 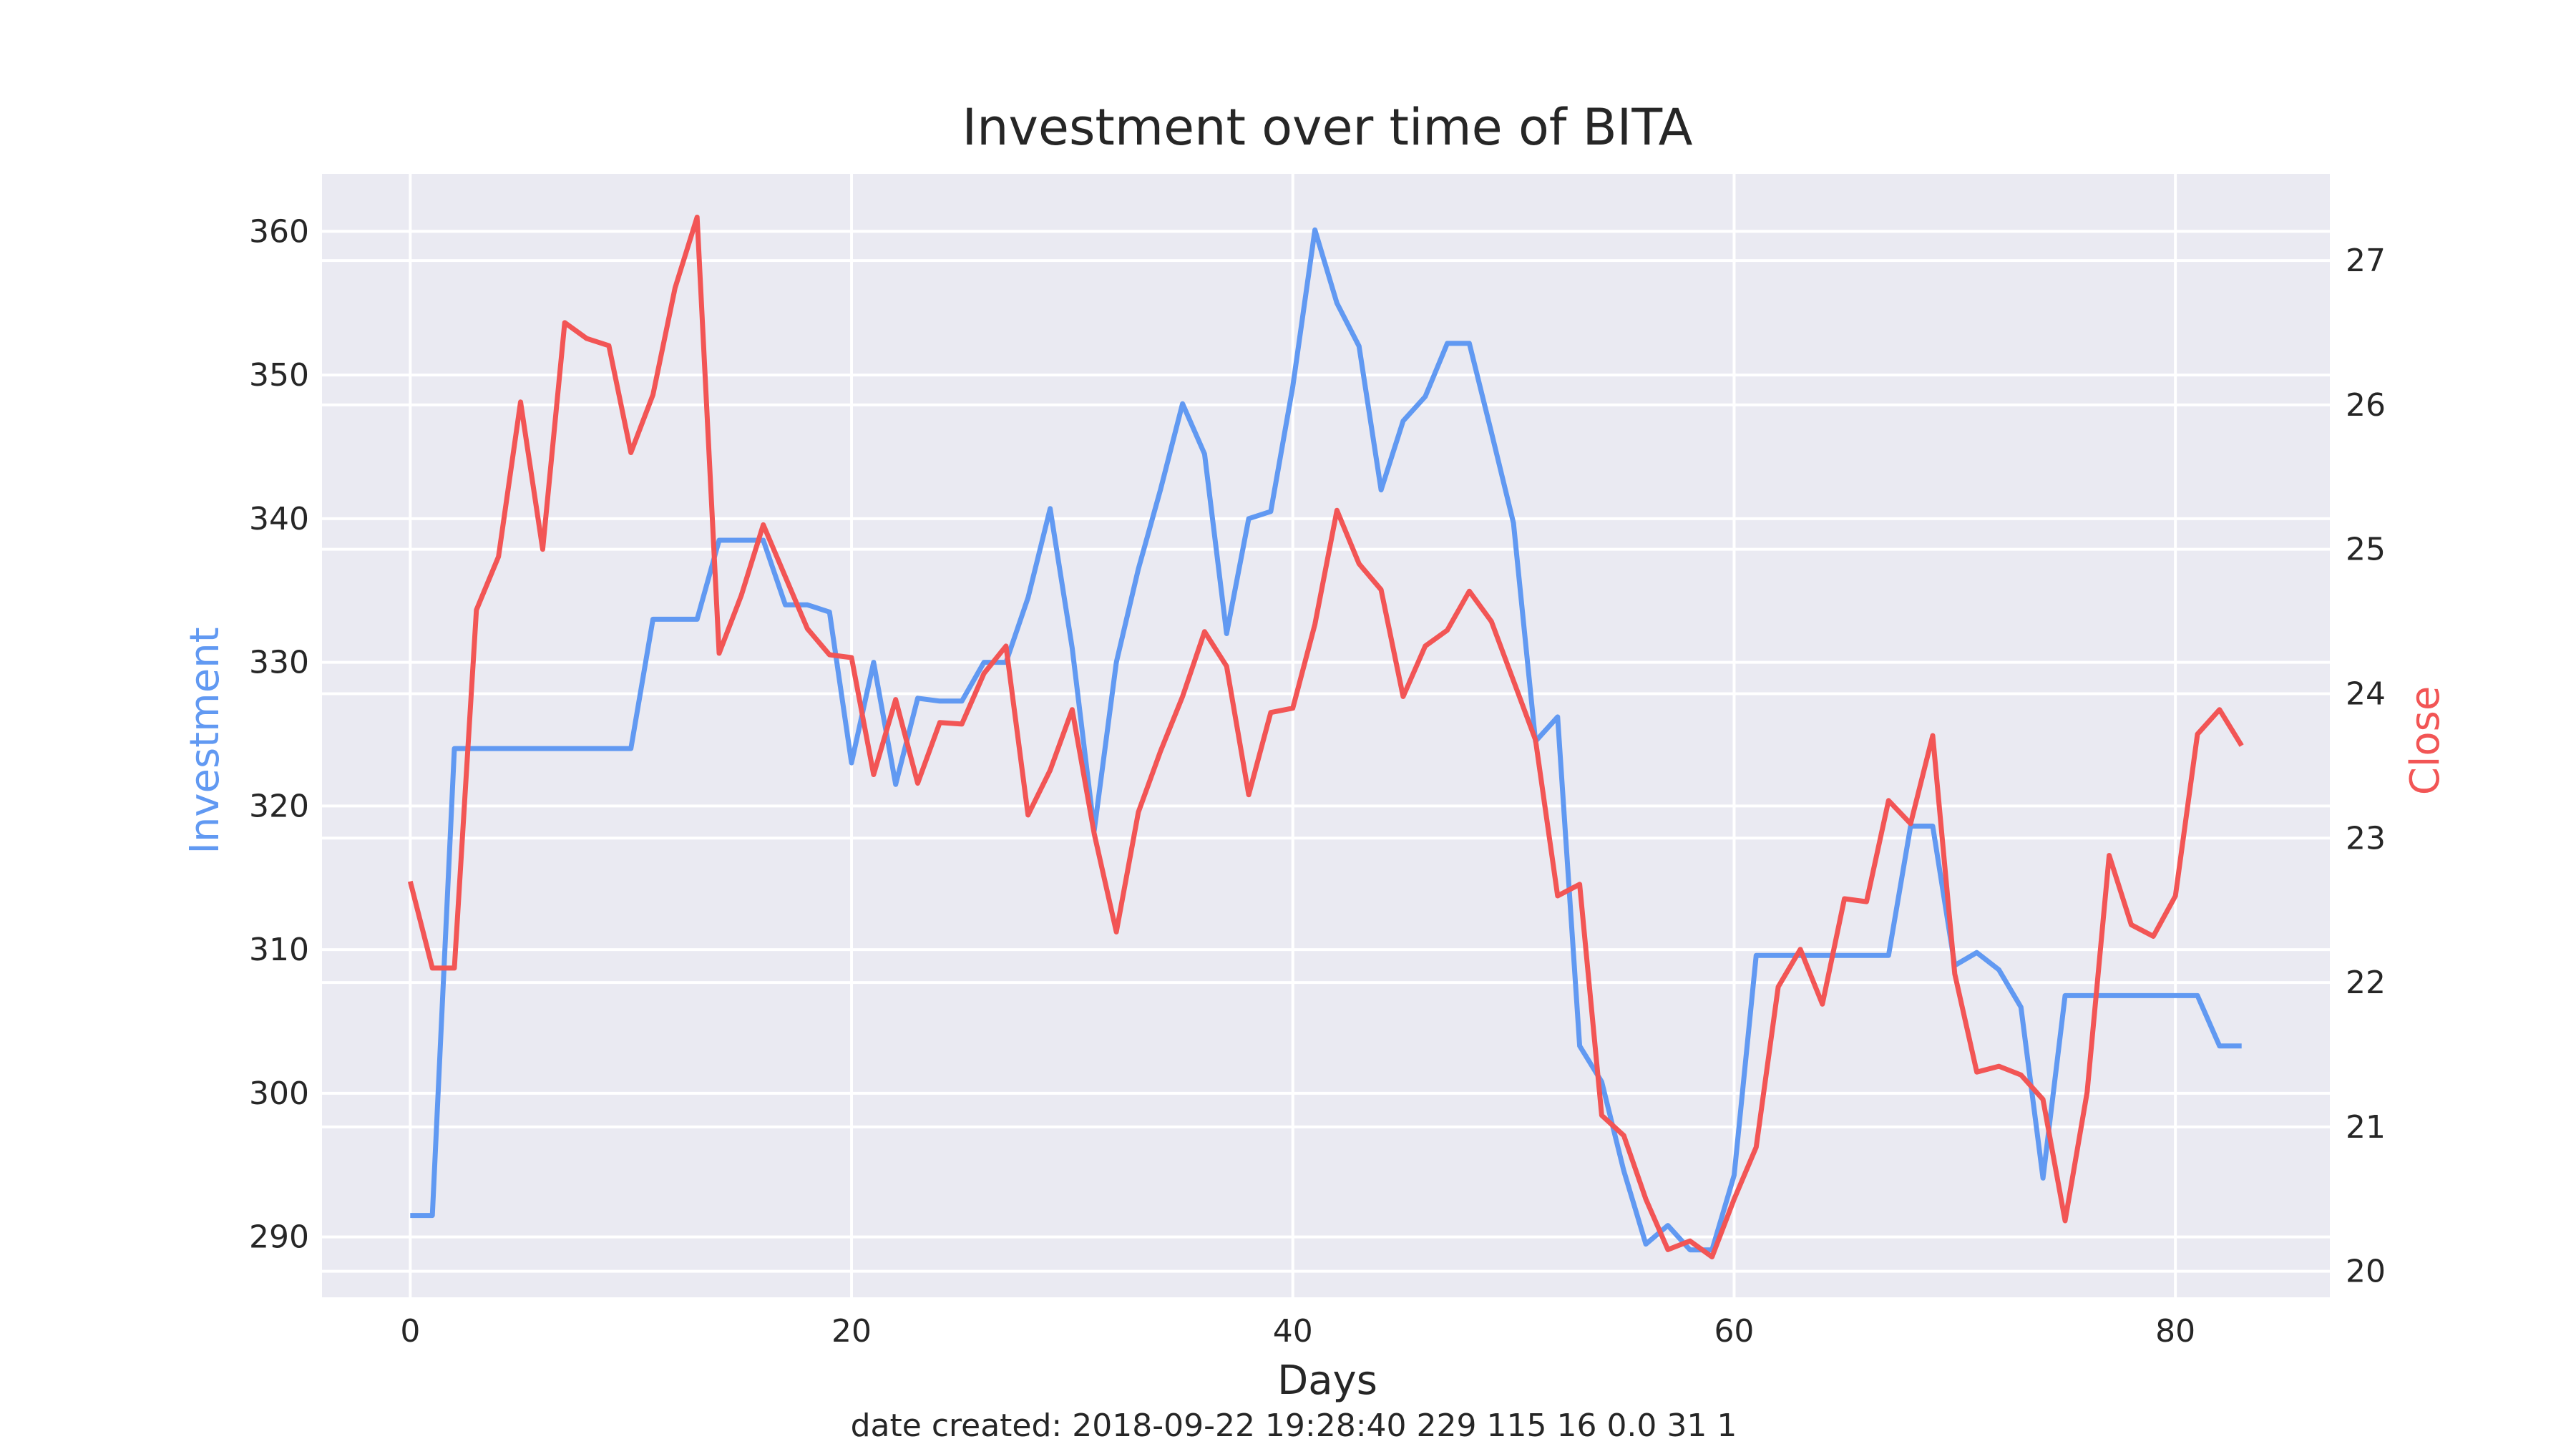 I want to click on right-y-tick-label: 24, so click(x=2366, y=693).